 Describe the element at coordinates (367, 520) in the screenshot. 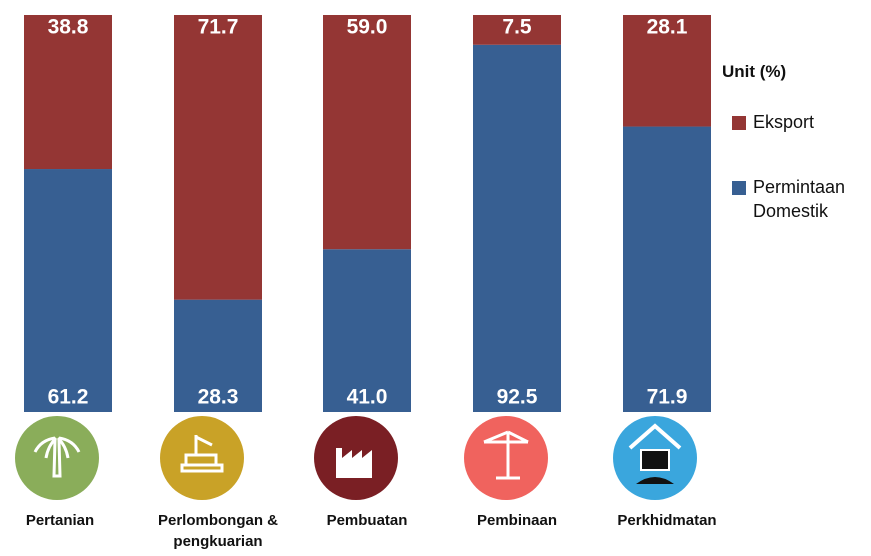

I see `category-label: Pembuatan` at that location.